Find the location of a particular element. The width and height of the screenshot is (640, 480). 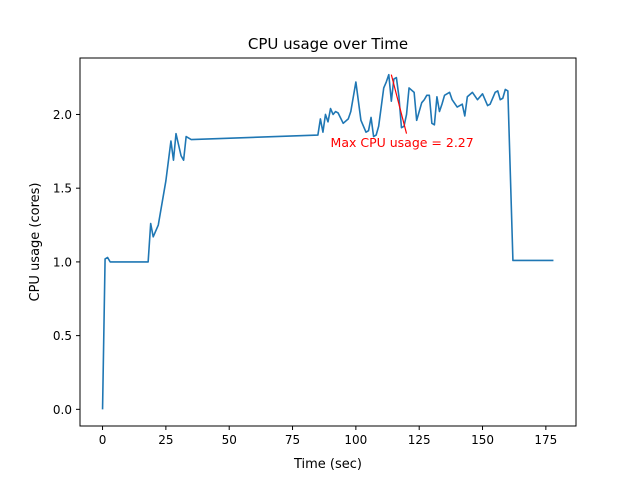

y-tick-label: 0.5 is located at coordinates (62, 336).